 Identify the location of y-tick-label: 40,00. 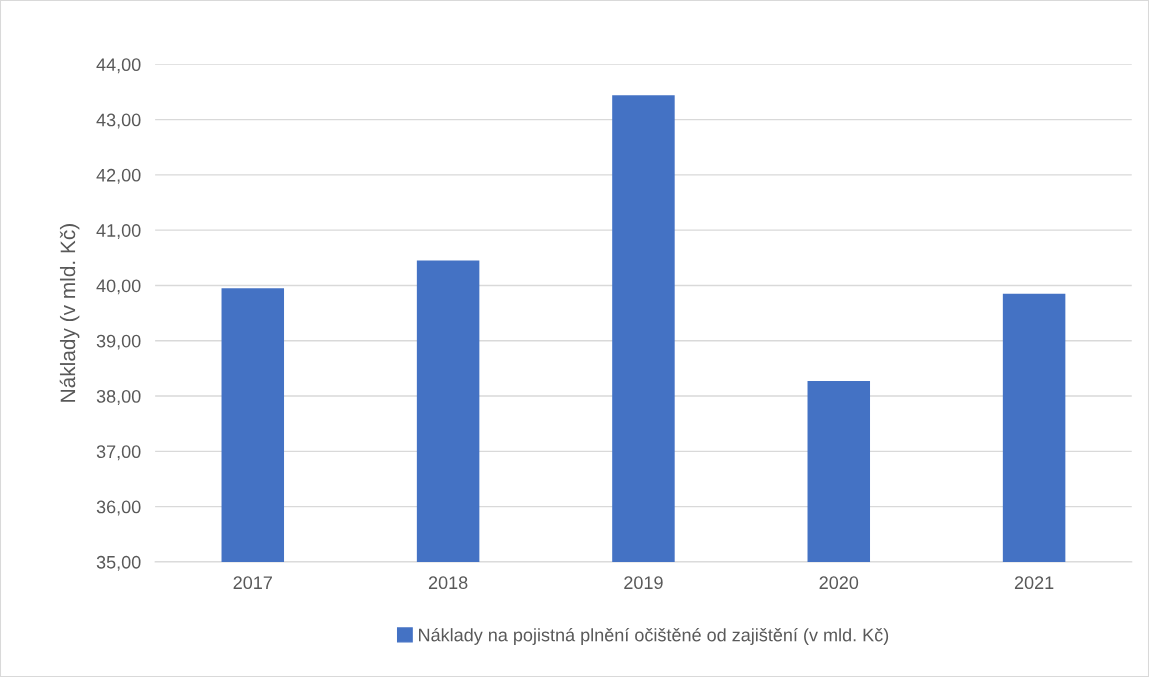
(118, 287).